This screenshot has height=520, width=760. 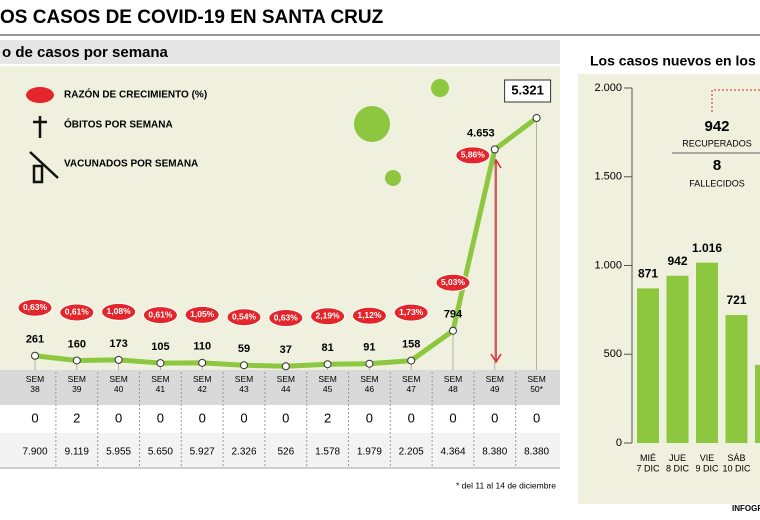 I want to click on vaccinated-value: 4.364, so click(x=452, y=452).